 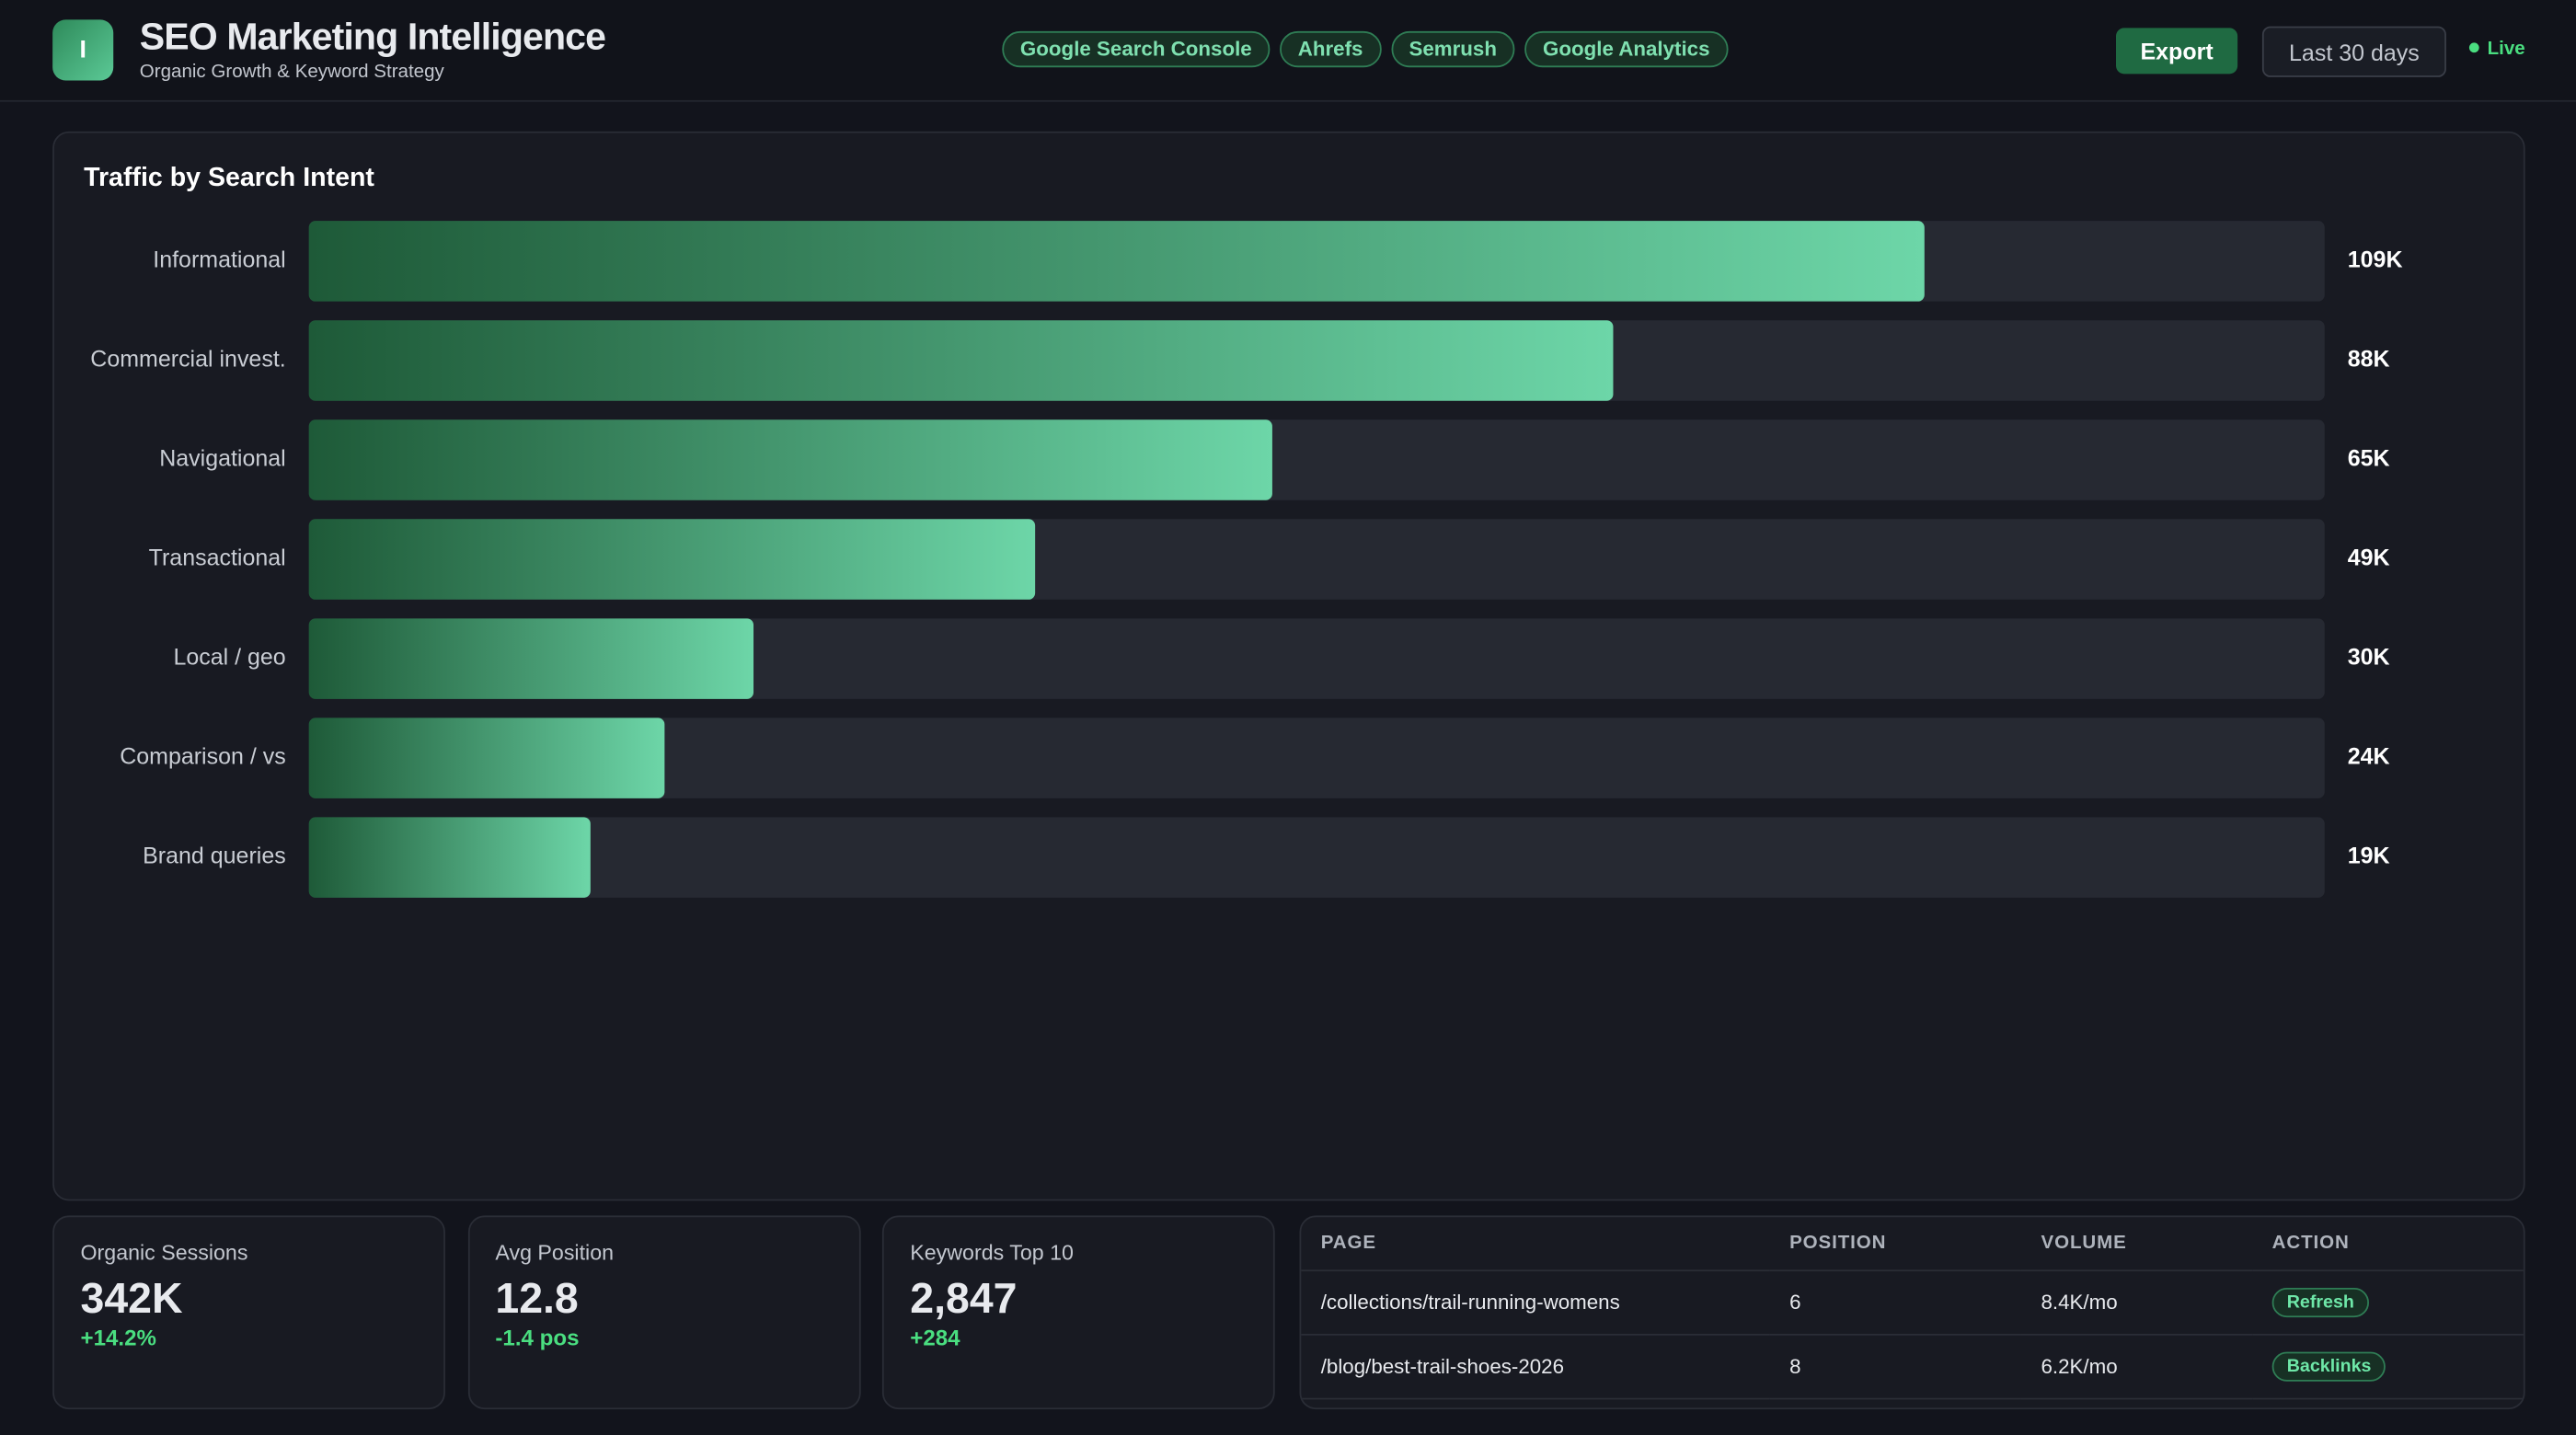 What do you see at coordinates (2137, 1367) in the screenshot?
I see `table-cell: 6.2K/mo` at bounding box center [2137, 1367].